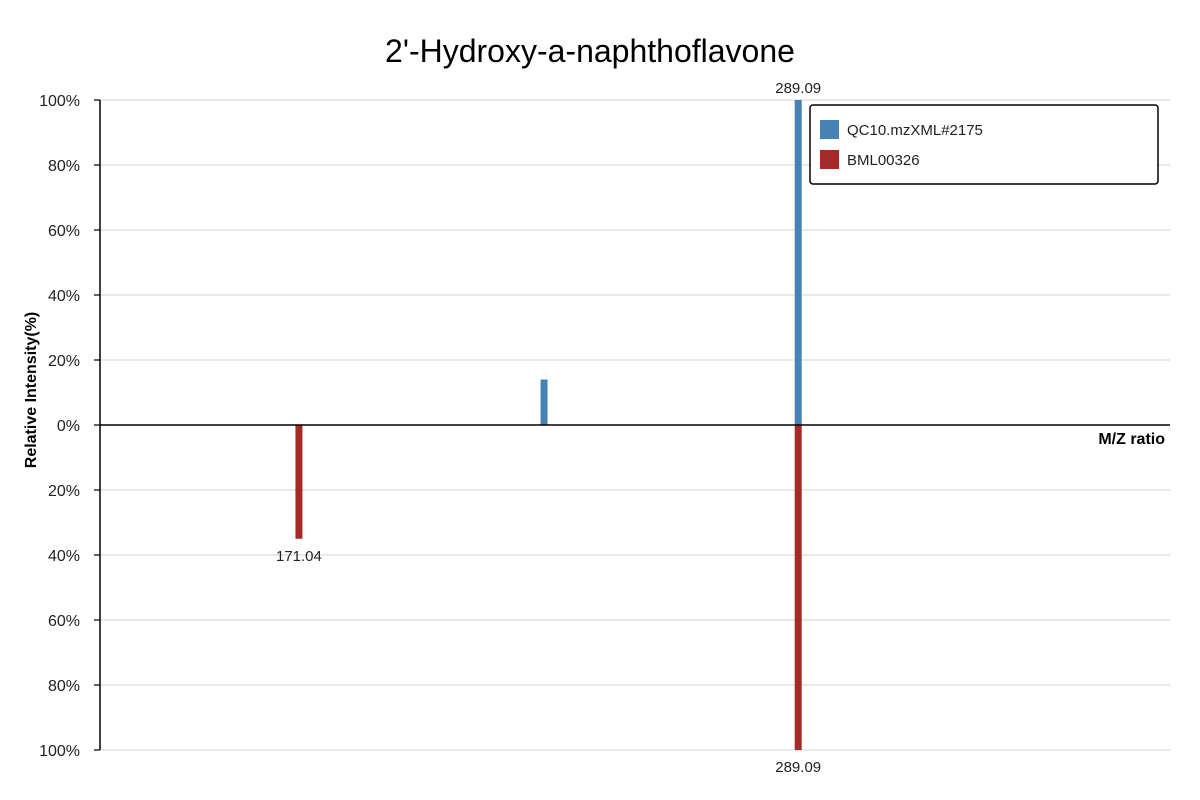 This screenshot has width=1200, height=800. I want to click on legend-label-series-1: QC10.mzXML#2175, so click(915, 130).